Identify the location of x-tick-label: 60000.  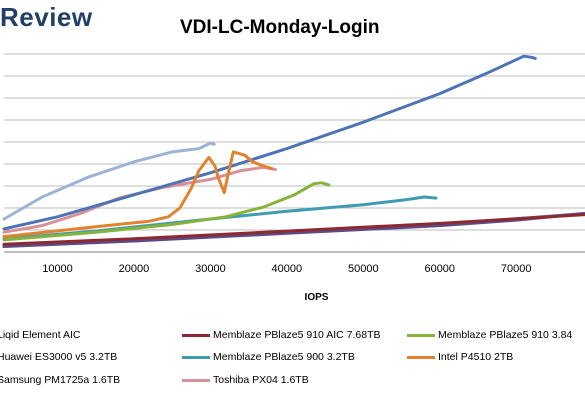
(439, 269).